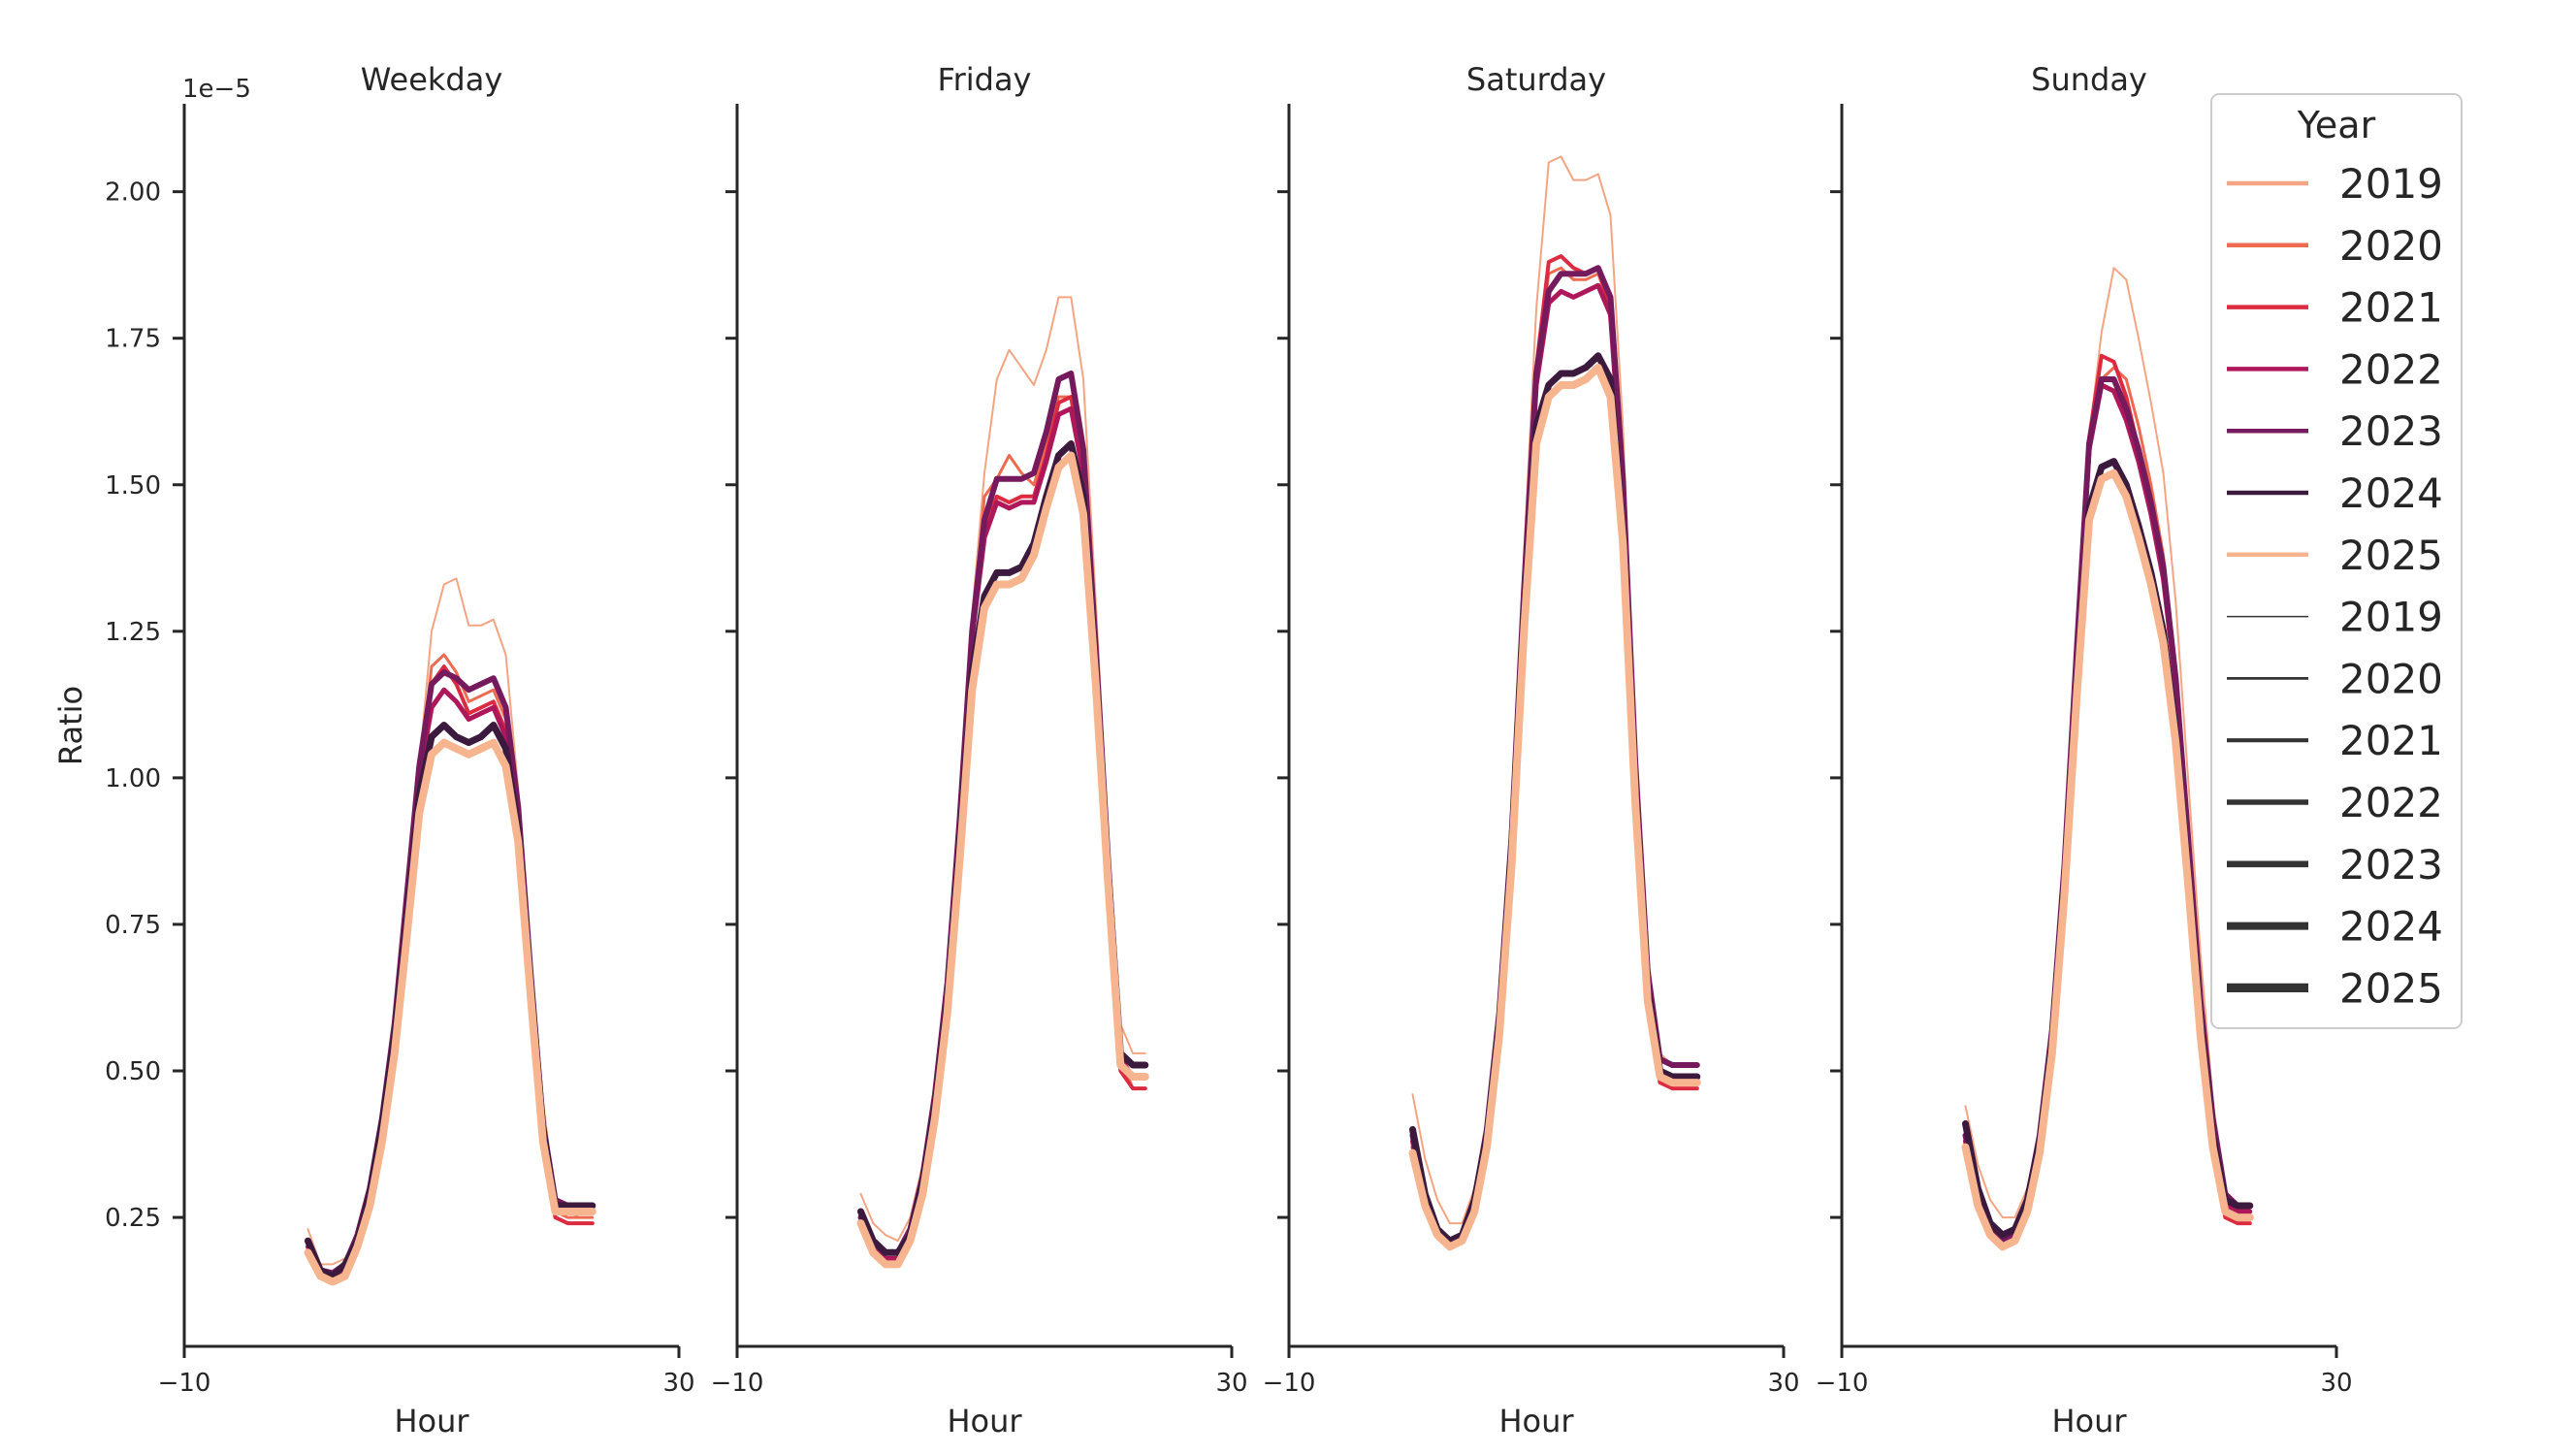  What do you see at coordinates (133, 339) in the screenshot?
I see `y-tick-label: 1.75` at bounding box center [133, 339].